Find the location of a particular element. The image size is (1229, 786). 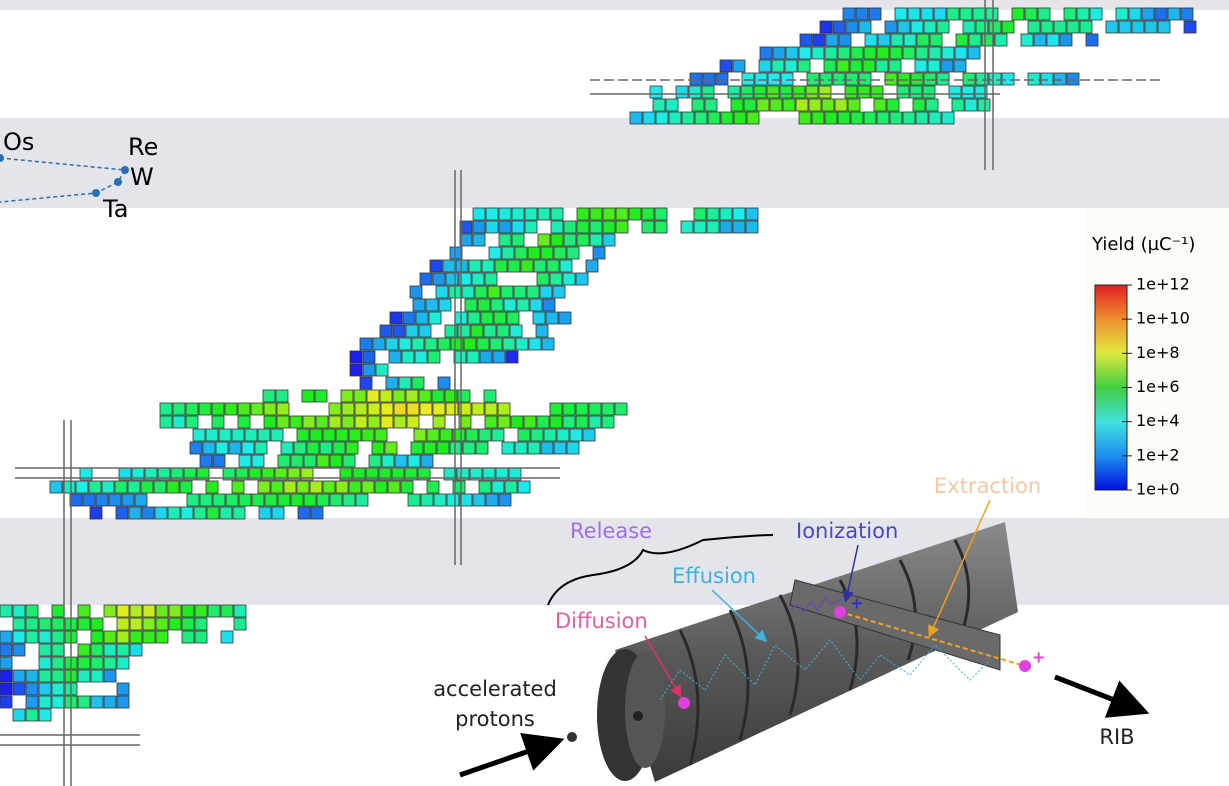

effusion-label: Effusion is located at coordinates (714, 576).